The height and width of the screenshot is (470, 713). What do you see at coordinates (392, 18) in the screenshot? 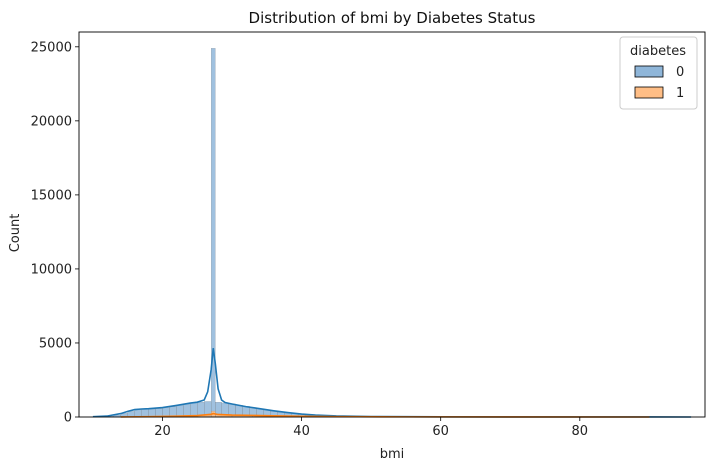
I see `chart-title: Distribution of bmi by Diabetes Status` at bounding box center [392, 18].